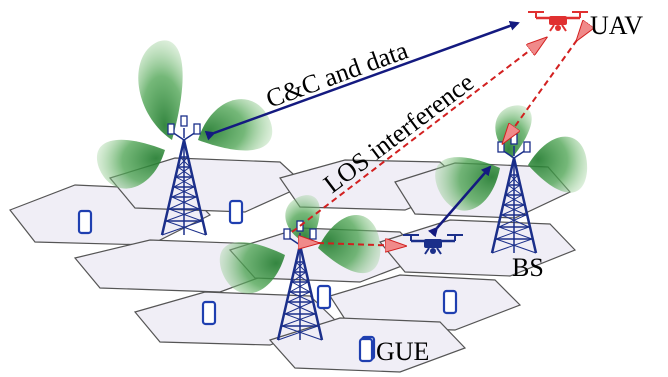 The width and height of the screenshot is (668, 377). I want to click on cc-link-arrow-bs-uav, so click(459, 201).